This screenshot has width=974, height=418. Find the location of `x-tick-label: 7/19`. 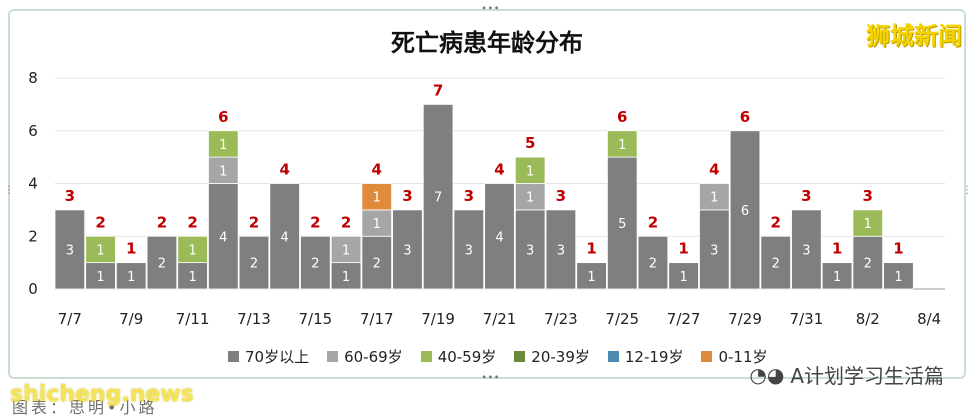

x-tick-label: 7/19 is located at coordinates (438, 319).